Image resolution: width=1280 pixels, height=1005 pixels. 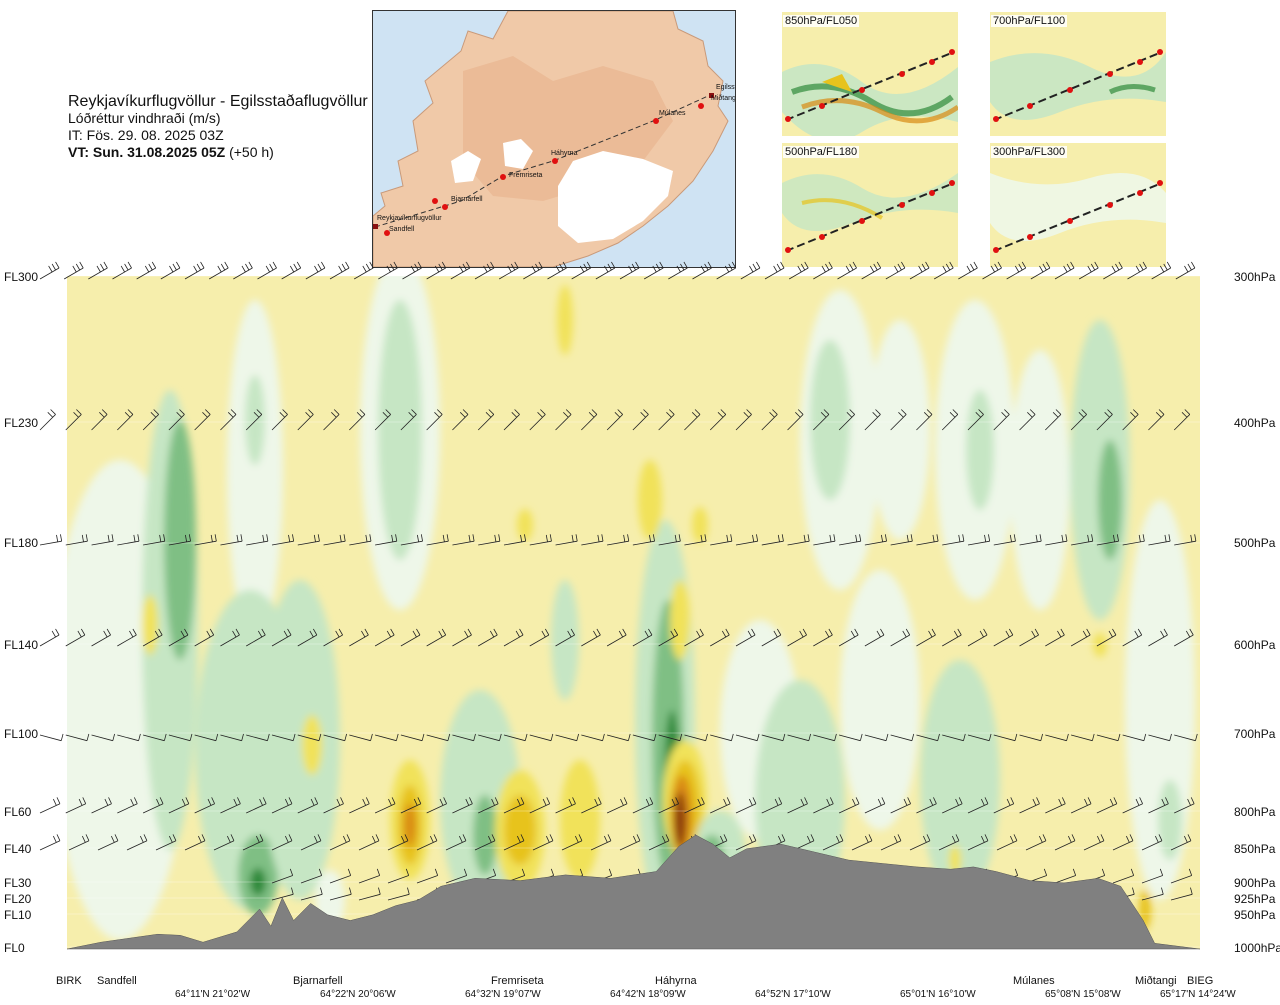 I want to click on route-points, so click(x=544, y=169).